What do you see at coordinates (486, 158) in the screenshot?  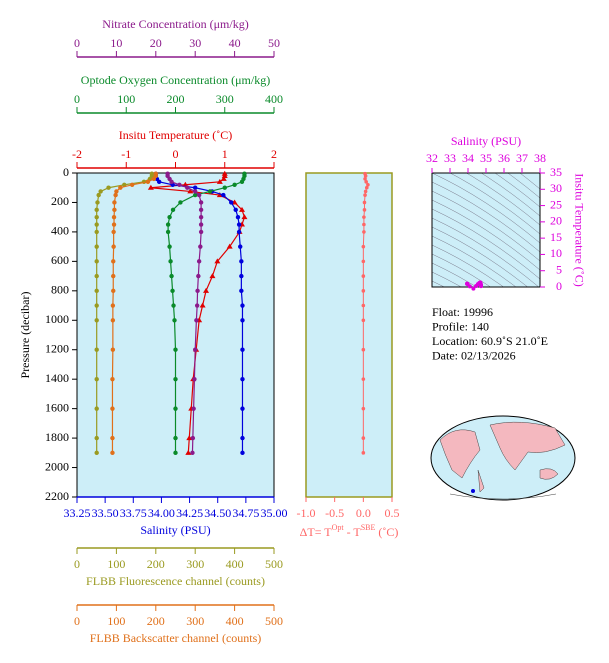 I see `x-tick-label: 35` at bounding box center [486, 158].